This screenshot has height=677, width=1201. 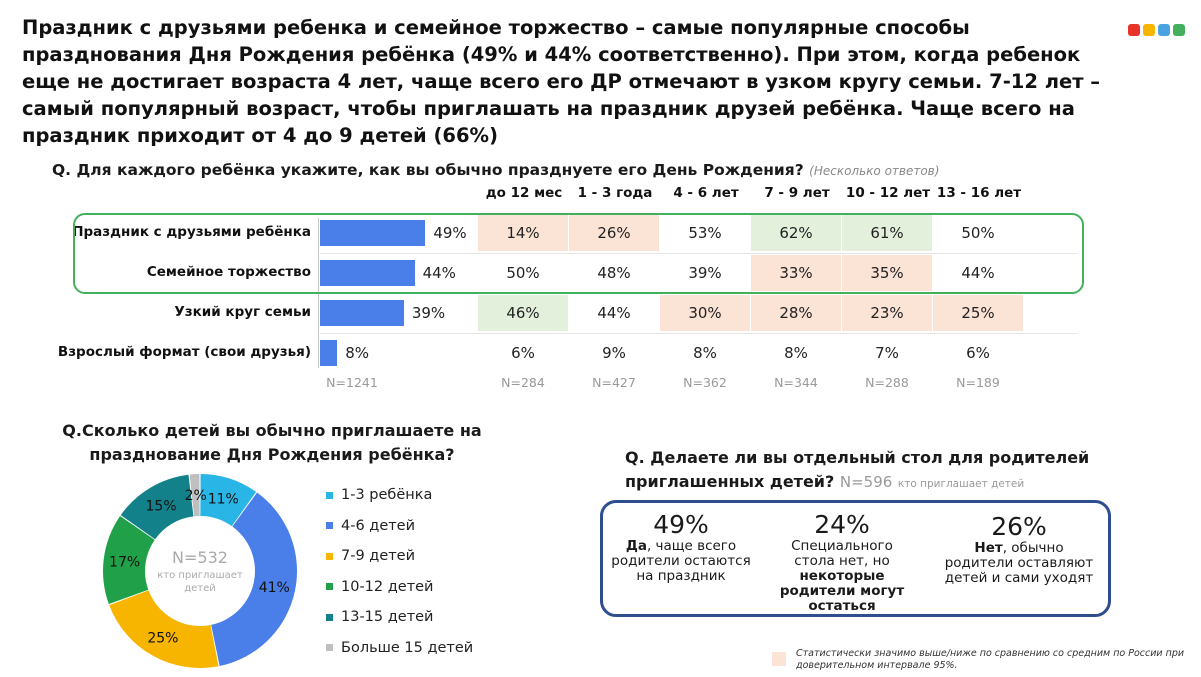 I want to click on donut-slice-label: 15%, so click(x=161, y=507).